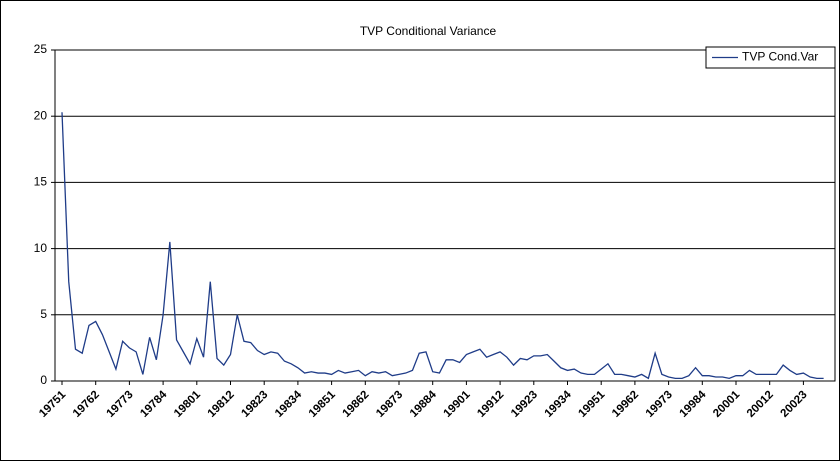  What do you see at coordinates (41, 49) in the screenshot?
I see `y-tick-label: 25` at bounding box center [41, 49].